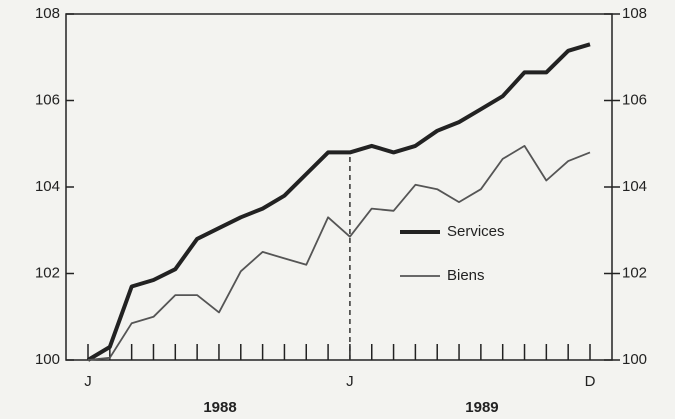  What do you see at coordinates (47, 99) in the screenshot?
I see `y-tick-label: 106` at bounding box center [47, 99].